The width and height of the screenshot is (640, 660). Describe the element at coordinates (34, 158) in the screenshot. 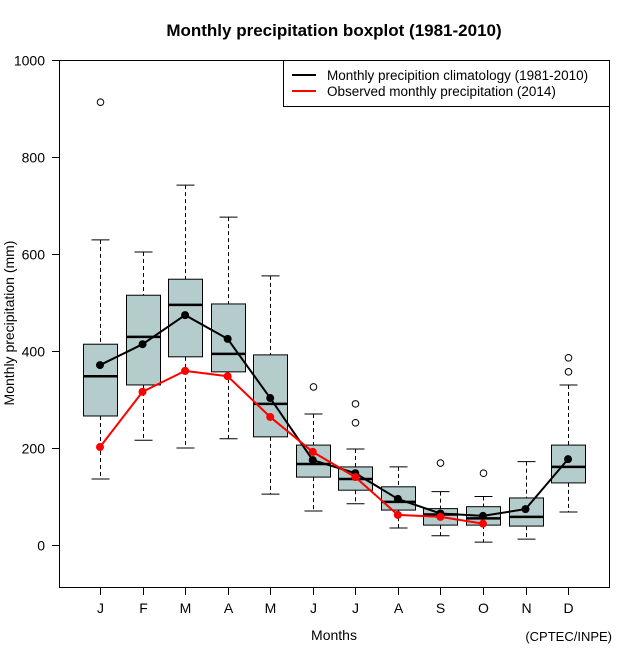

I see `y-tick-label: 800` at that location.